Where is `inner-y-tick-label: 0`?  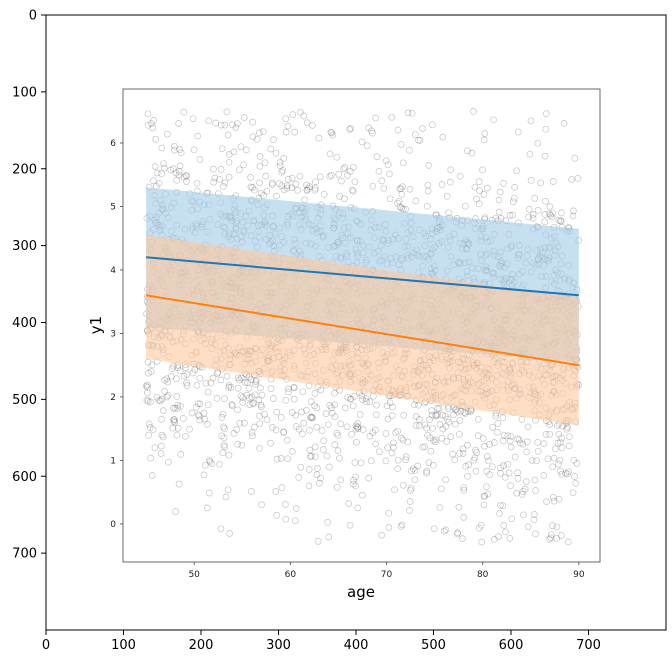
inner-y-tick-label: 0 is located at coordinates (113, 525).